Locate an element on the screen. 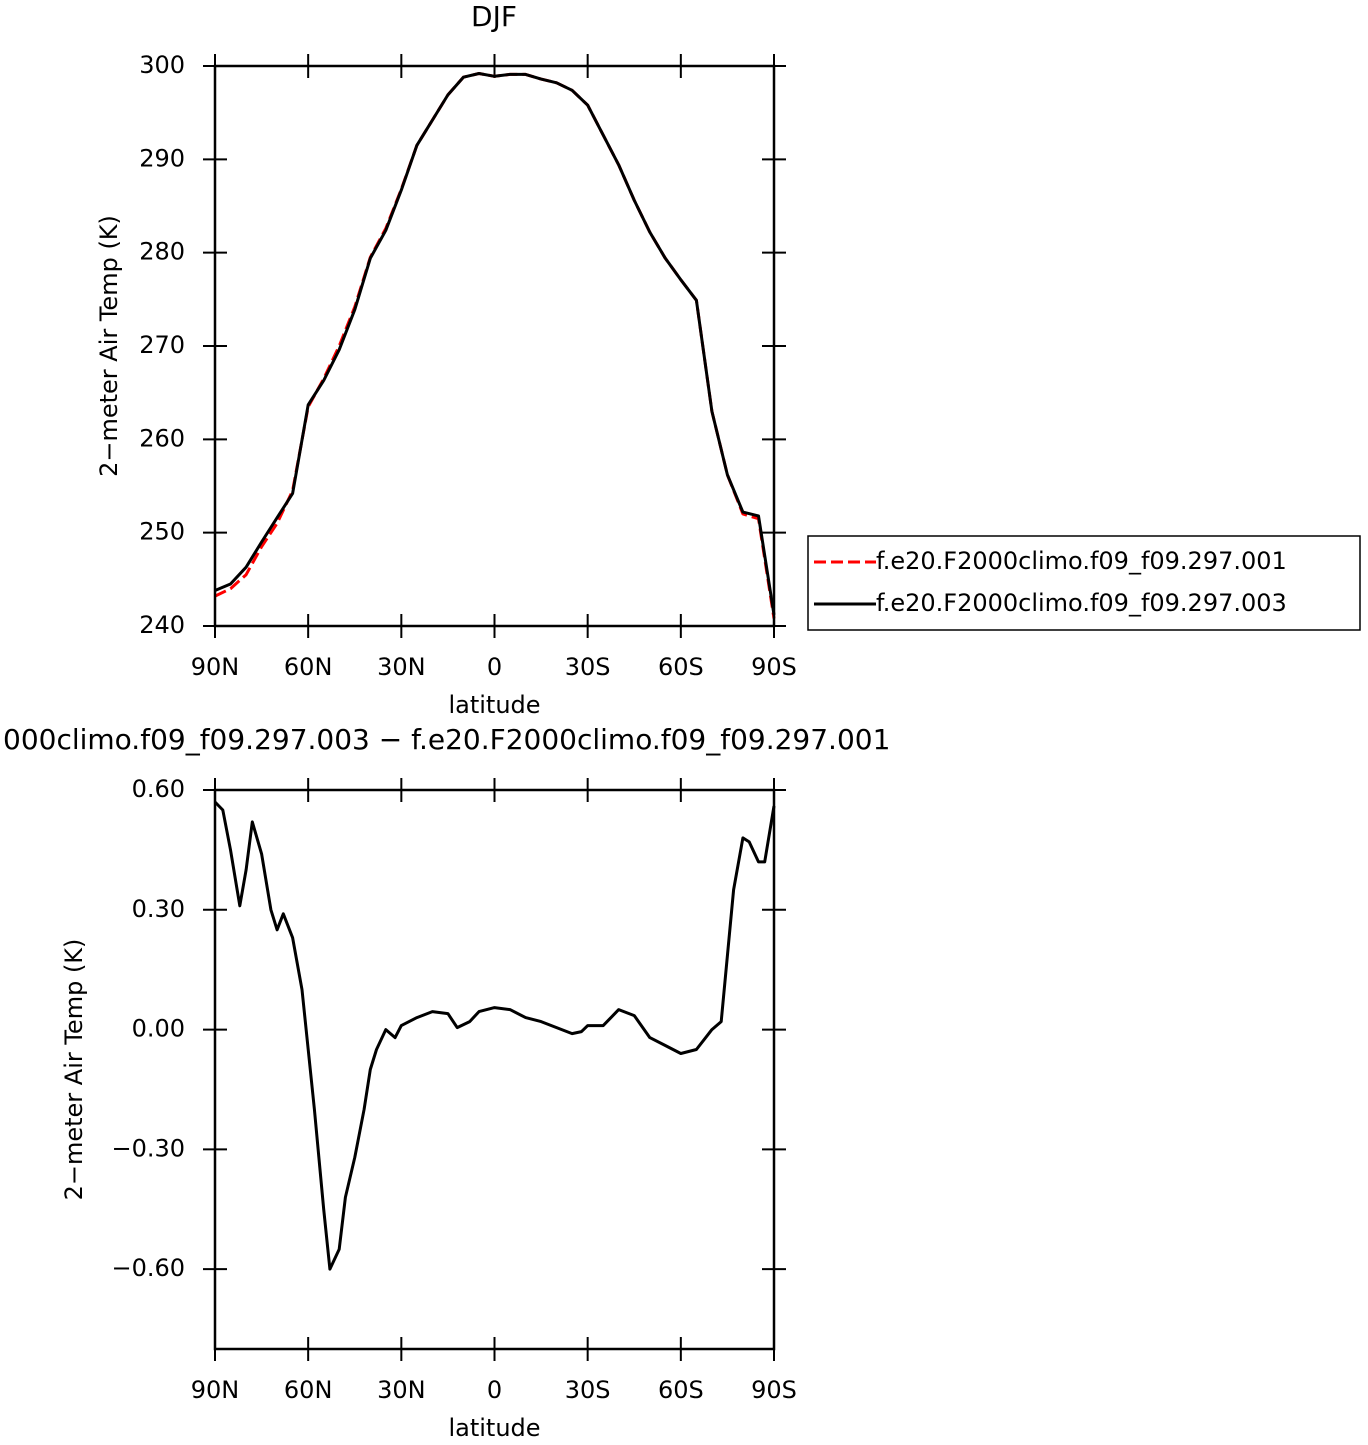 The image size is (1368, 1445). y-tick-label: 0.00 is located at coordinates (158, 1029).